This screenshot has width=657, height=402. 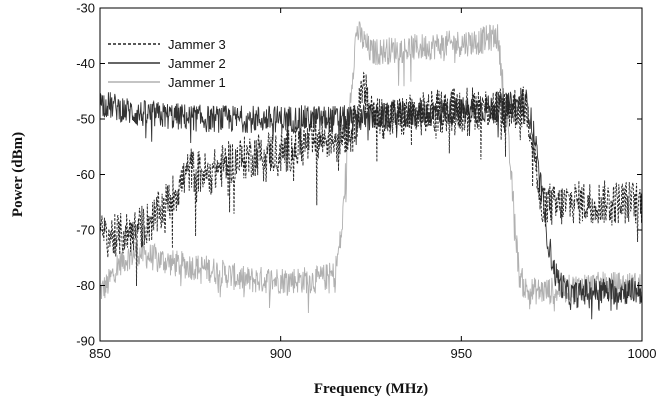 I want to click on y-tick-label: -40, so click(x=85, y=63).